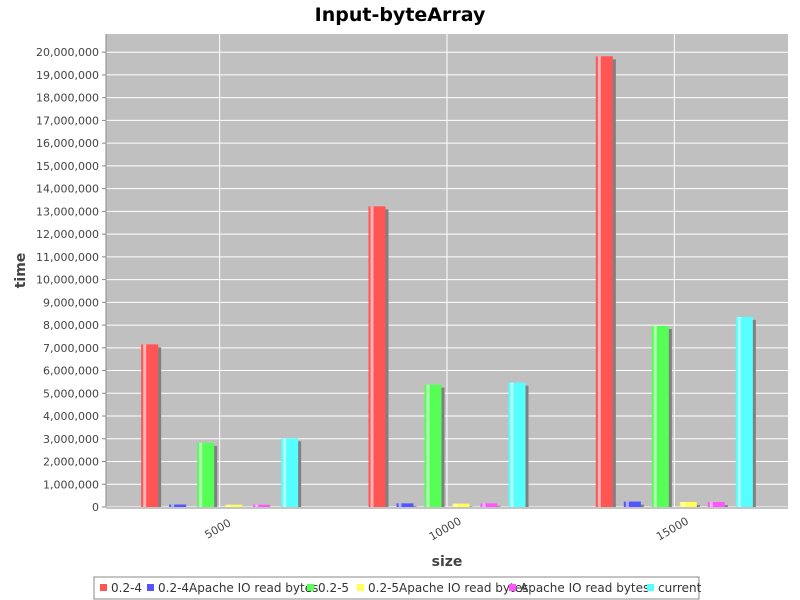 This screenshot has width=800, height=600. What do you see at coordinates (680, 588) in the screenshot?
I see `legend-label: current` at bounding box center [680, 588].